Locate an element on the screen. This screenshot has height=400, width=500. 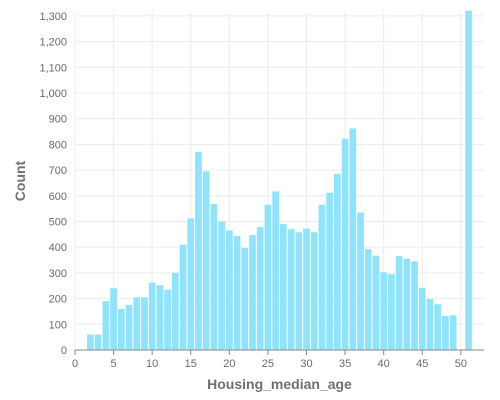
x-tick-label: 40 is located at coordinates (384, 364).